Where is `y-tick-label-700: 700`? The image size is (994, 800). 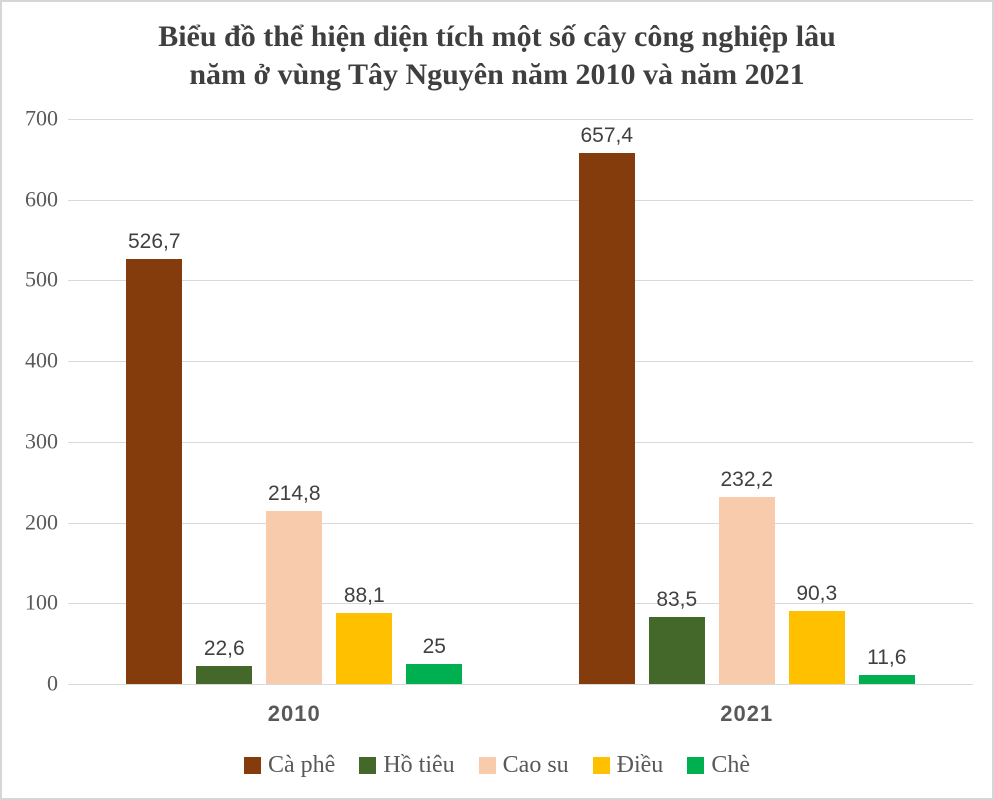
y-tick-label-700: 700 is located at coordinates (41, 118).